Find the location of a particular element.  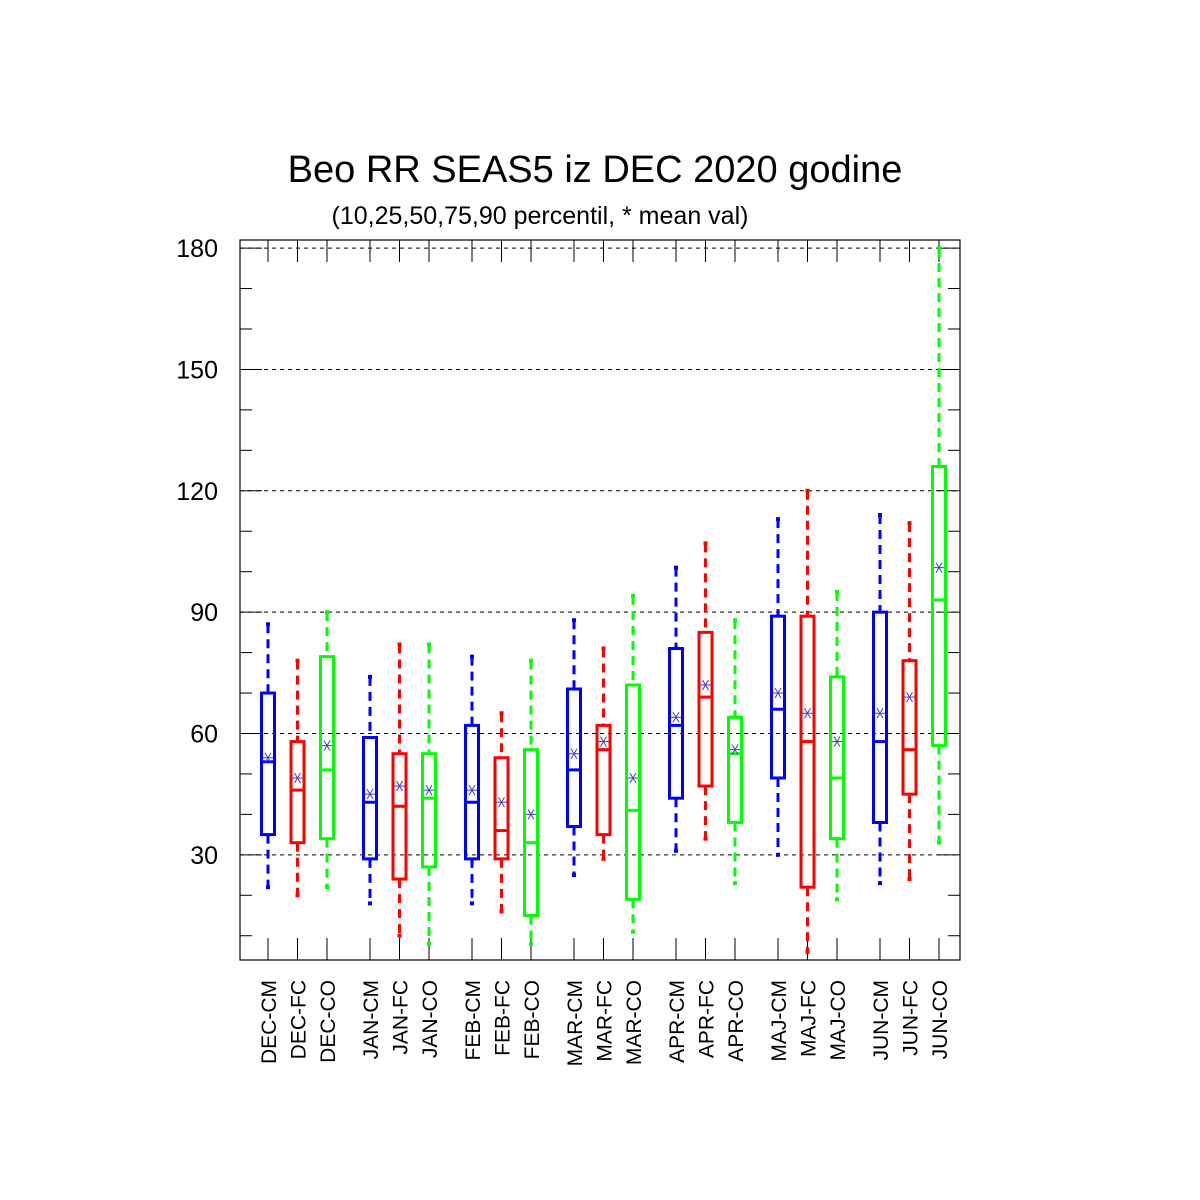

x-tick-label: JUN-CO is located at coordinates (940, 1019).